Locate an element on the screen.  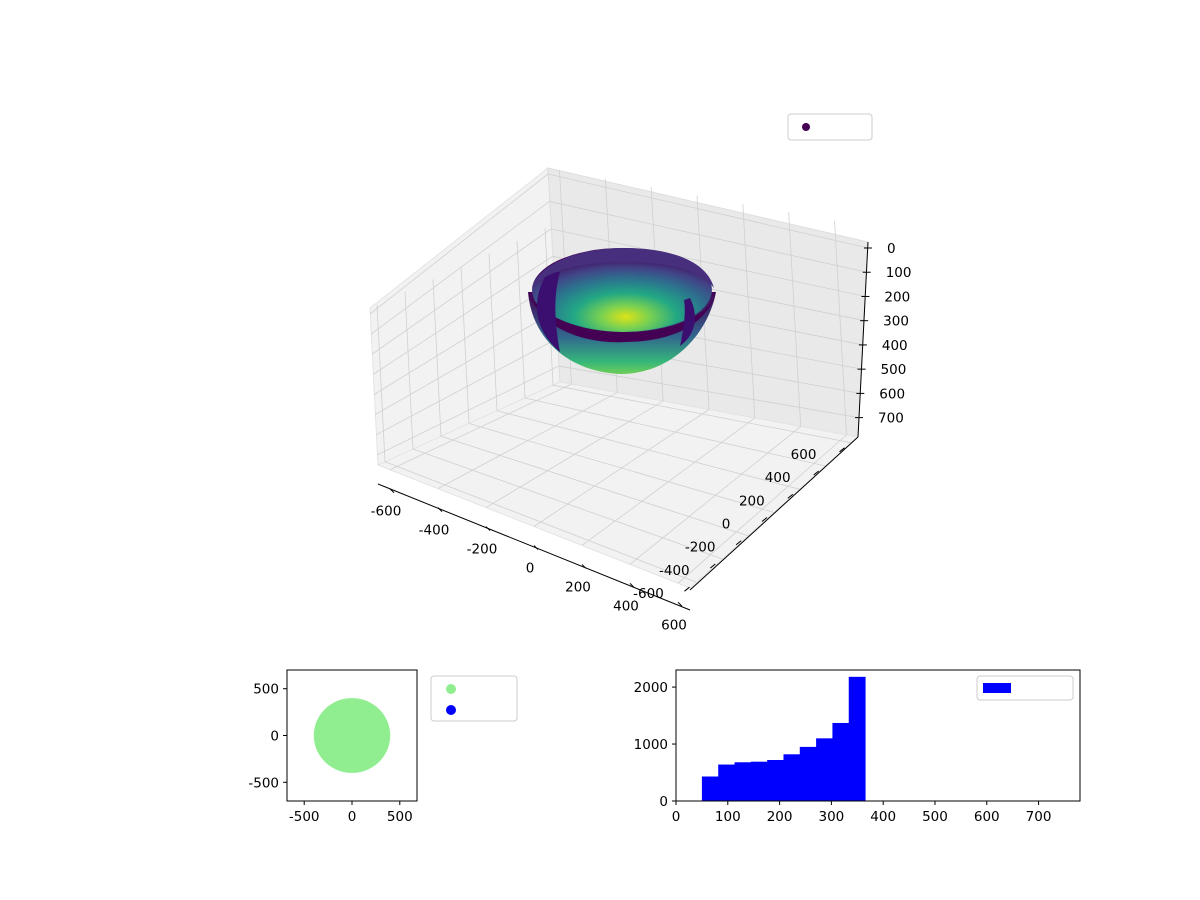
y-tick-label: 600 is located at coordinates (804, 455).